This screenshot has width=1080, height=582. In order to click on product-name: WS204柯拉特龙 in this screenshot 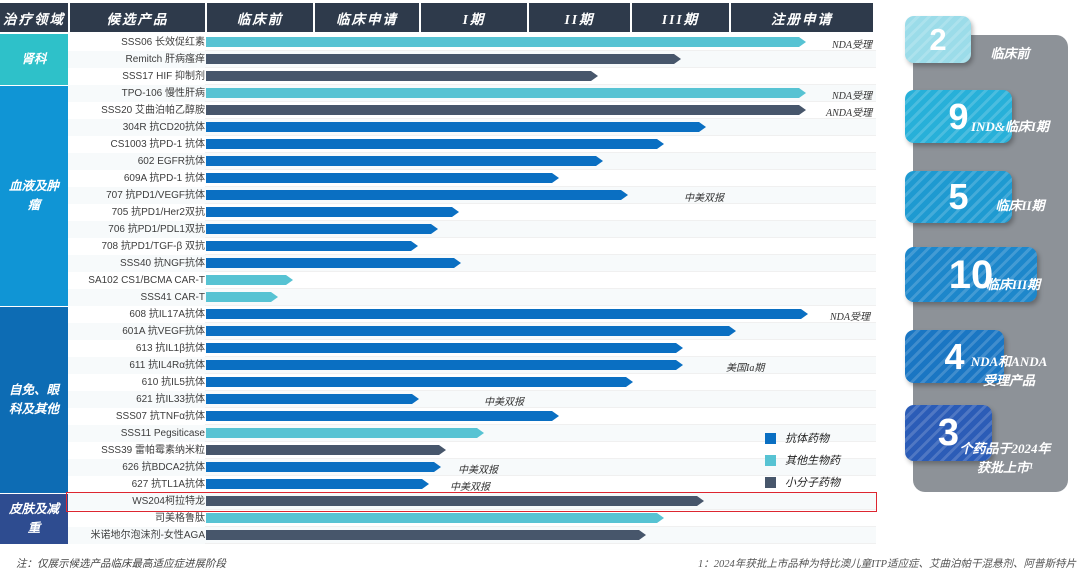, I will do `click(168, 501)`.